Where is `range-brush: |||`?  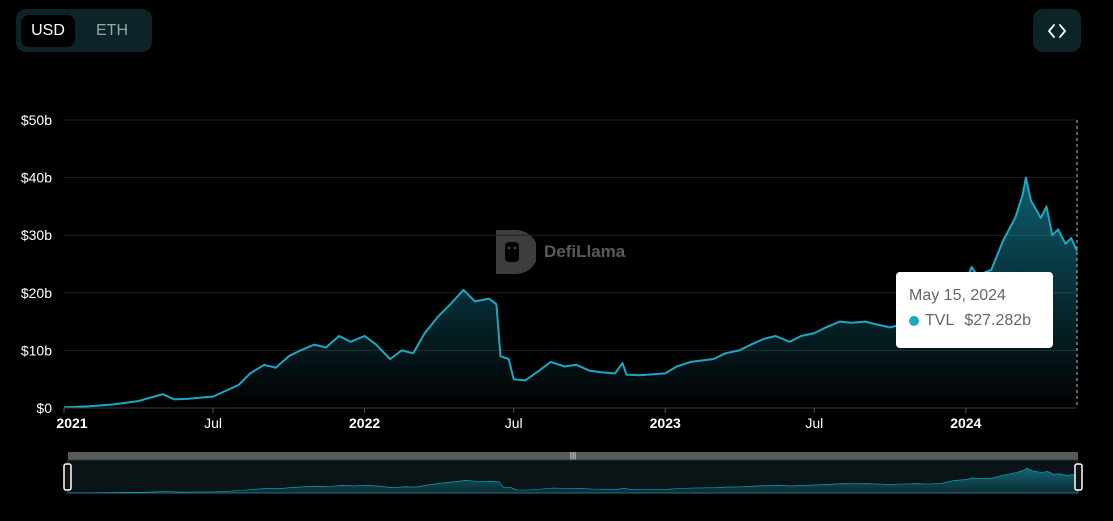
range-brush: ||| is located at coordinates (573, 472).